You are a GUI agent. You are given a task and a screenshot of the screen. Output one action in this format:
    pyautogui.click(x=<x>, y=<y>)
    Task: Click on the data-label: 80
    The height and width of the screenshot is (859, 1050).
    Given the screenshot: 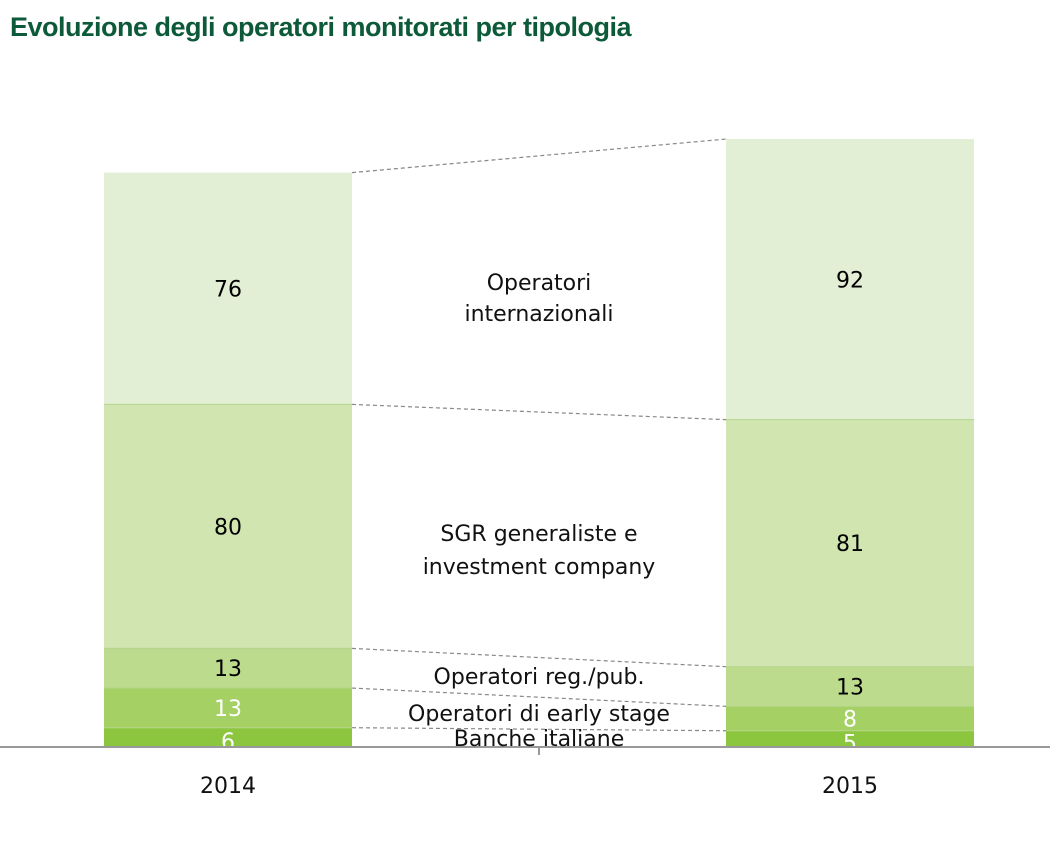 What is the action you would take?
    pyautogui.click(x=228, y=527)
    